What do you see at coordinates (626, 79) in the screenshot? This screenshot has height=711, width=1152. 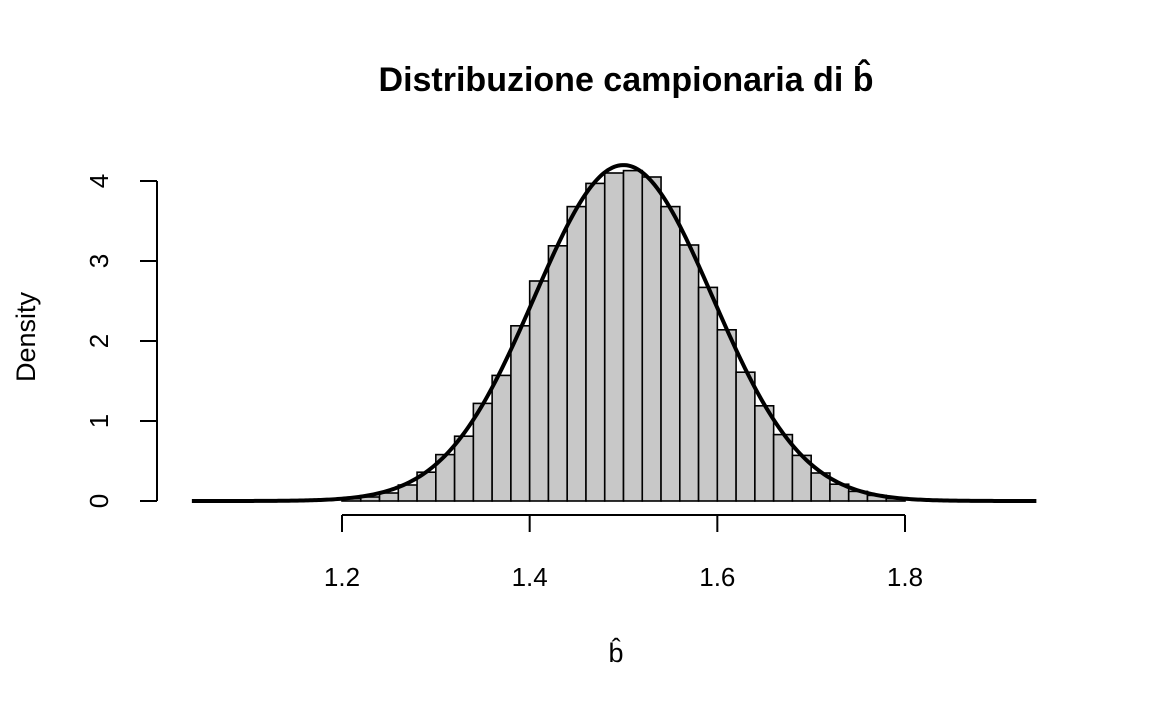 I see `chart-title: Distribuzione campionaria di b̂` at bounding box center [626, 79].